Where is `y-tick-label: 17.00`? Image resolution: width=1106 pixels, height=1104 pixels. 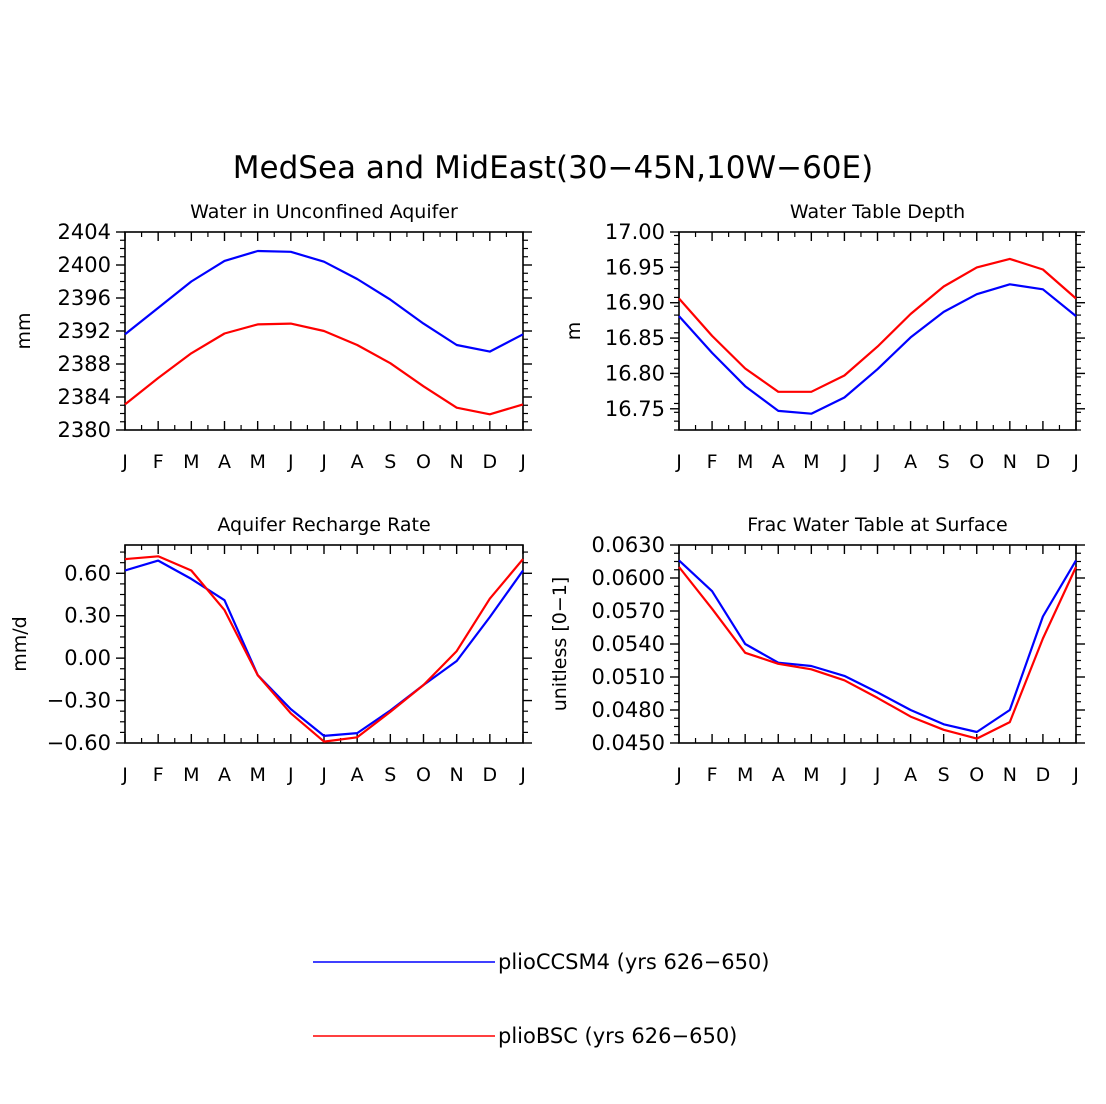
y-tick-label: 17.00 is located at coordinates (635, 232).